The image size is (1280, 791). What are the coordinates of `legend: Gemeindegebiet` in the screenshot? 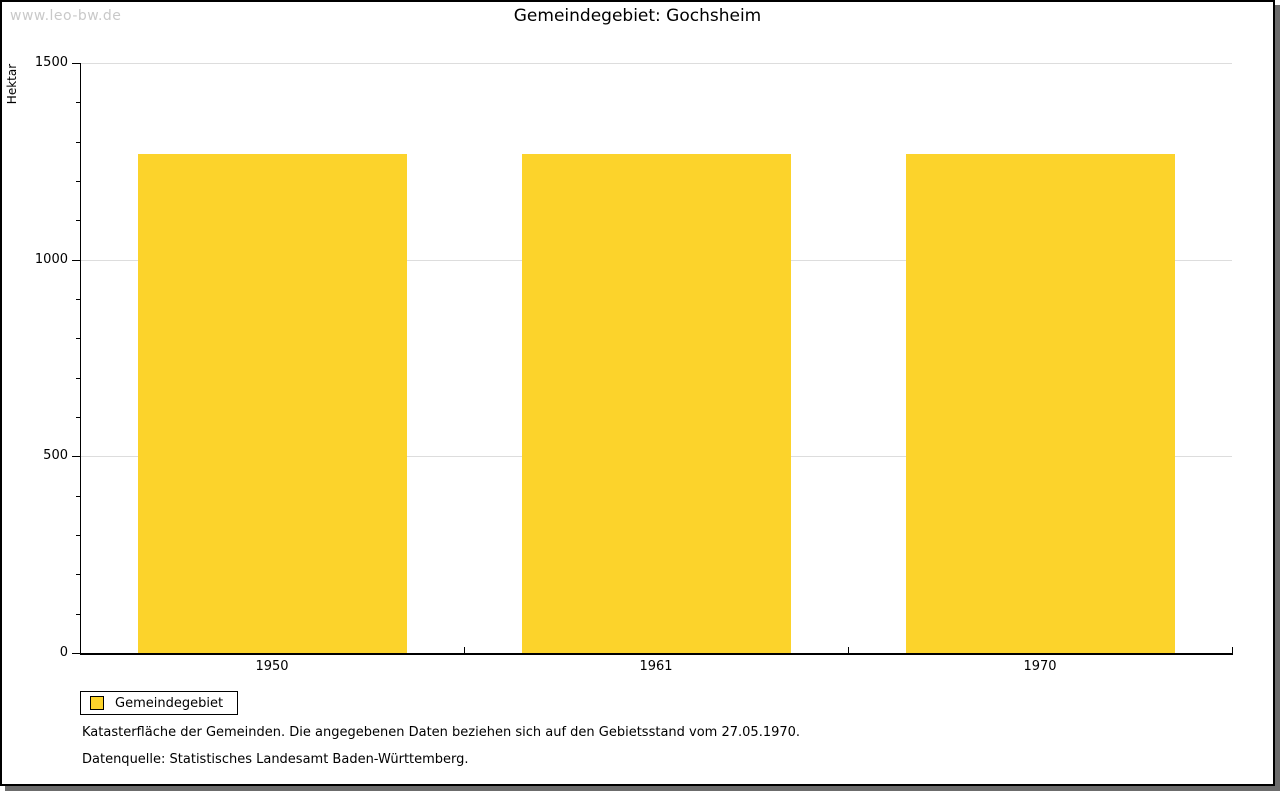 It's located at (159, 703).